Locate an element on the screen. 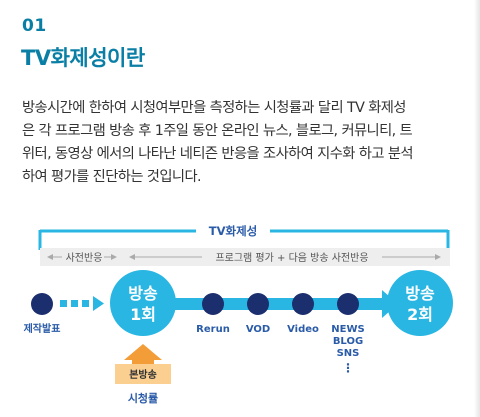 This screenshot has height=417, width=480. section-title: TV화제성이란 is located at coordinates (83, 58).